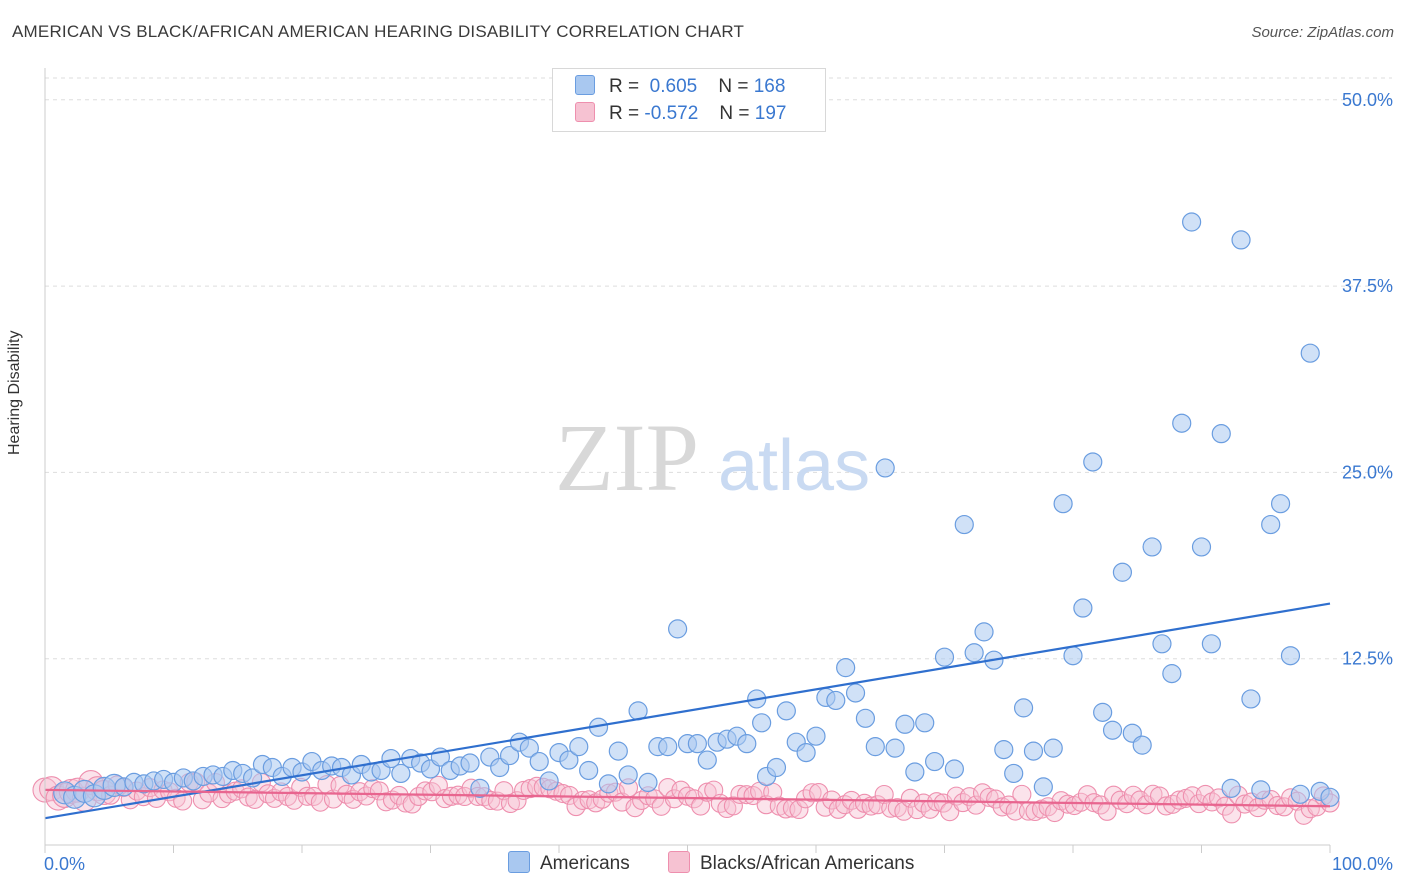  I want to click on legend-r-value-americans: 0.605, so click(673, 86).